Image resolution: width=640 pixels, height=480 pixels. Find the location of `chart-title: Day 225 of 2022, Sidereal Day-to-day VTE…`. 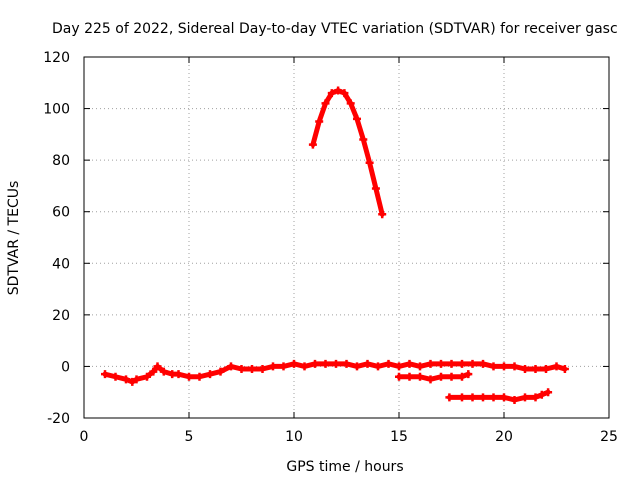

chart-title: Day 225 of 2022, Sidereal Day-to-day VTE… is located at coordinates (335, 29).